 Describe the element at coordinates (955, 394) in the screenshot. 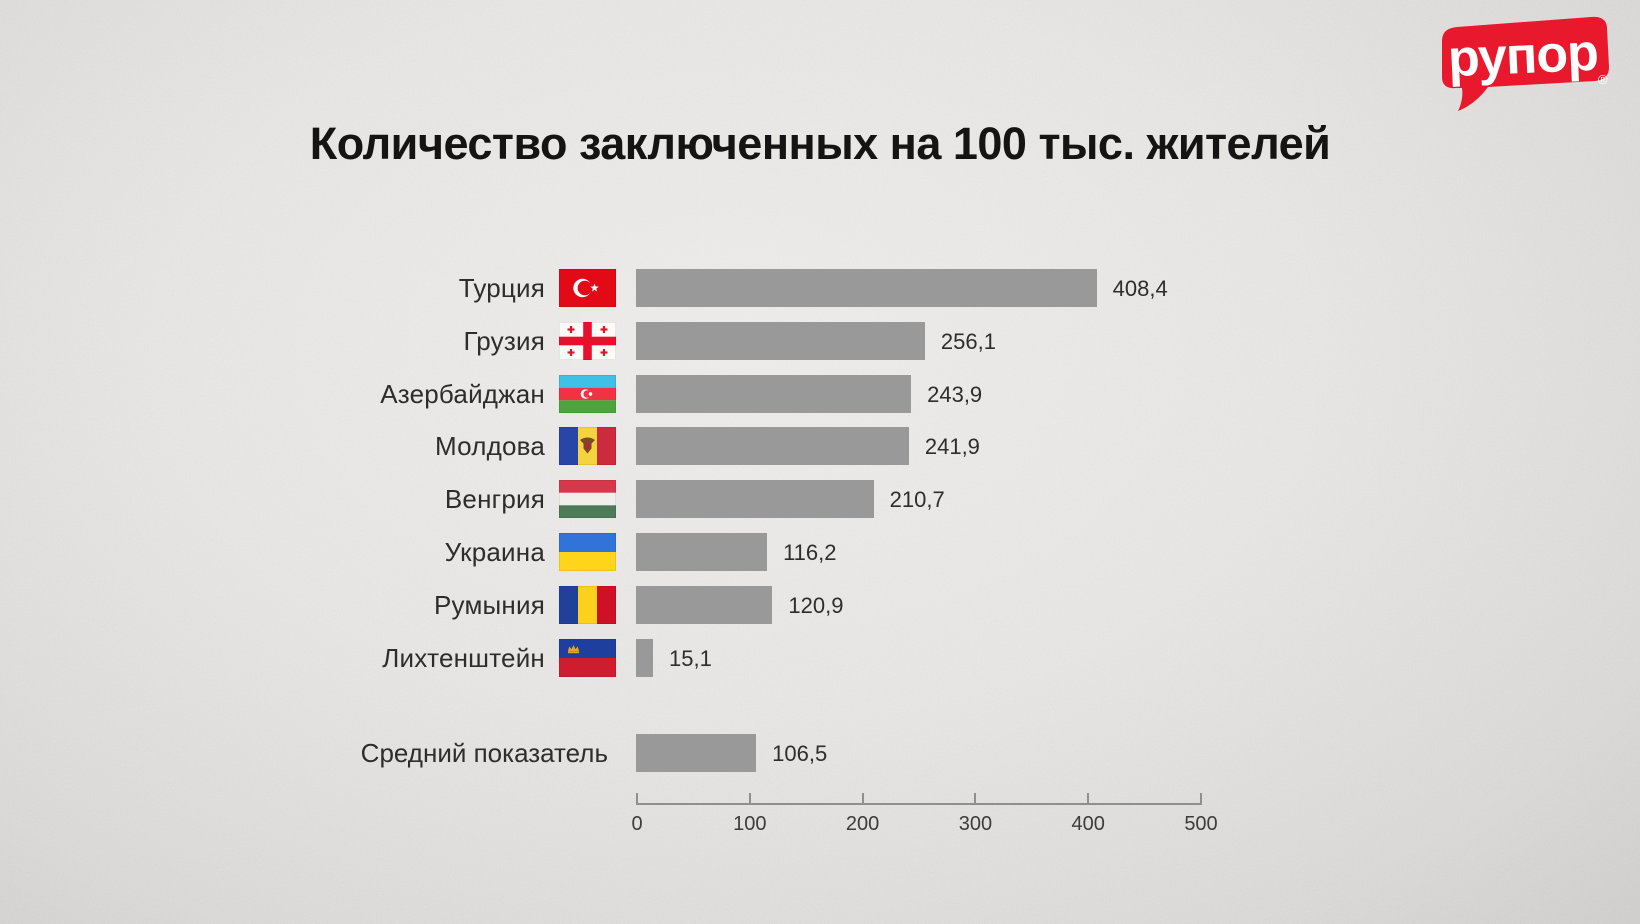

I see `value-label: 243,9` at that location.